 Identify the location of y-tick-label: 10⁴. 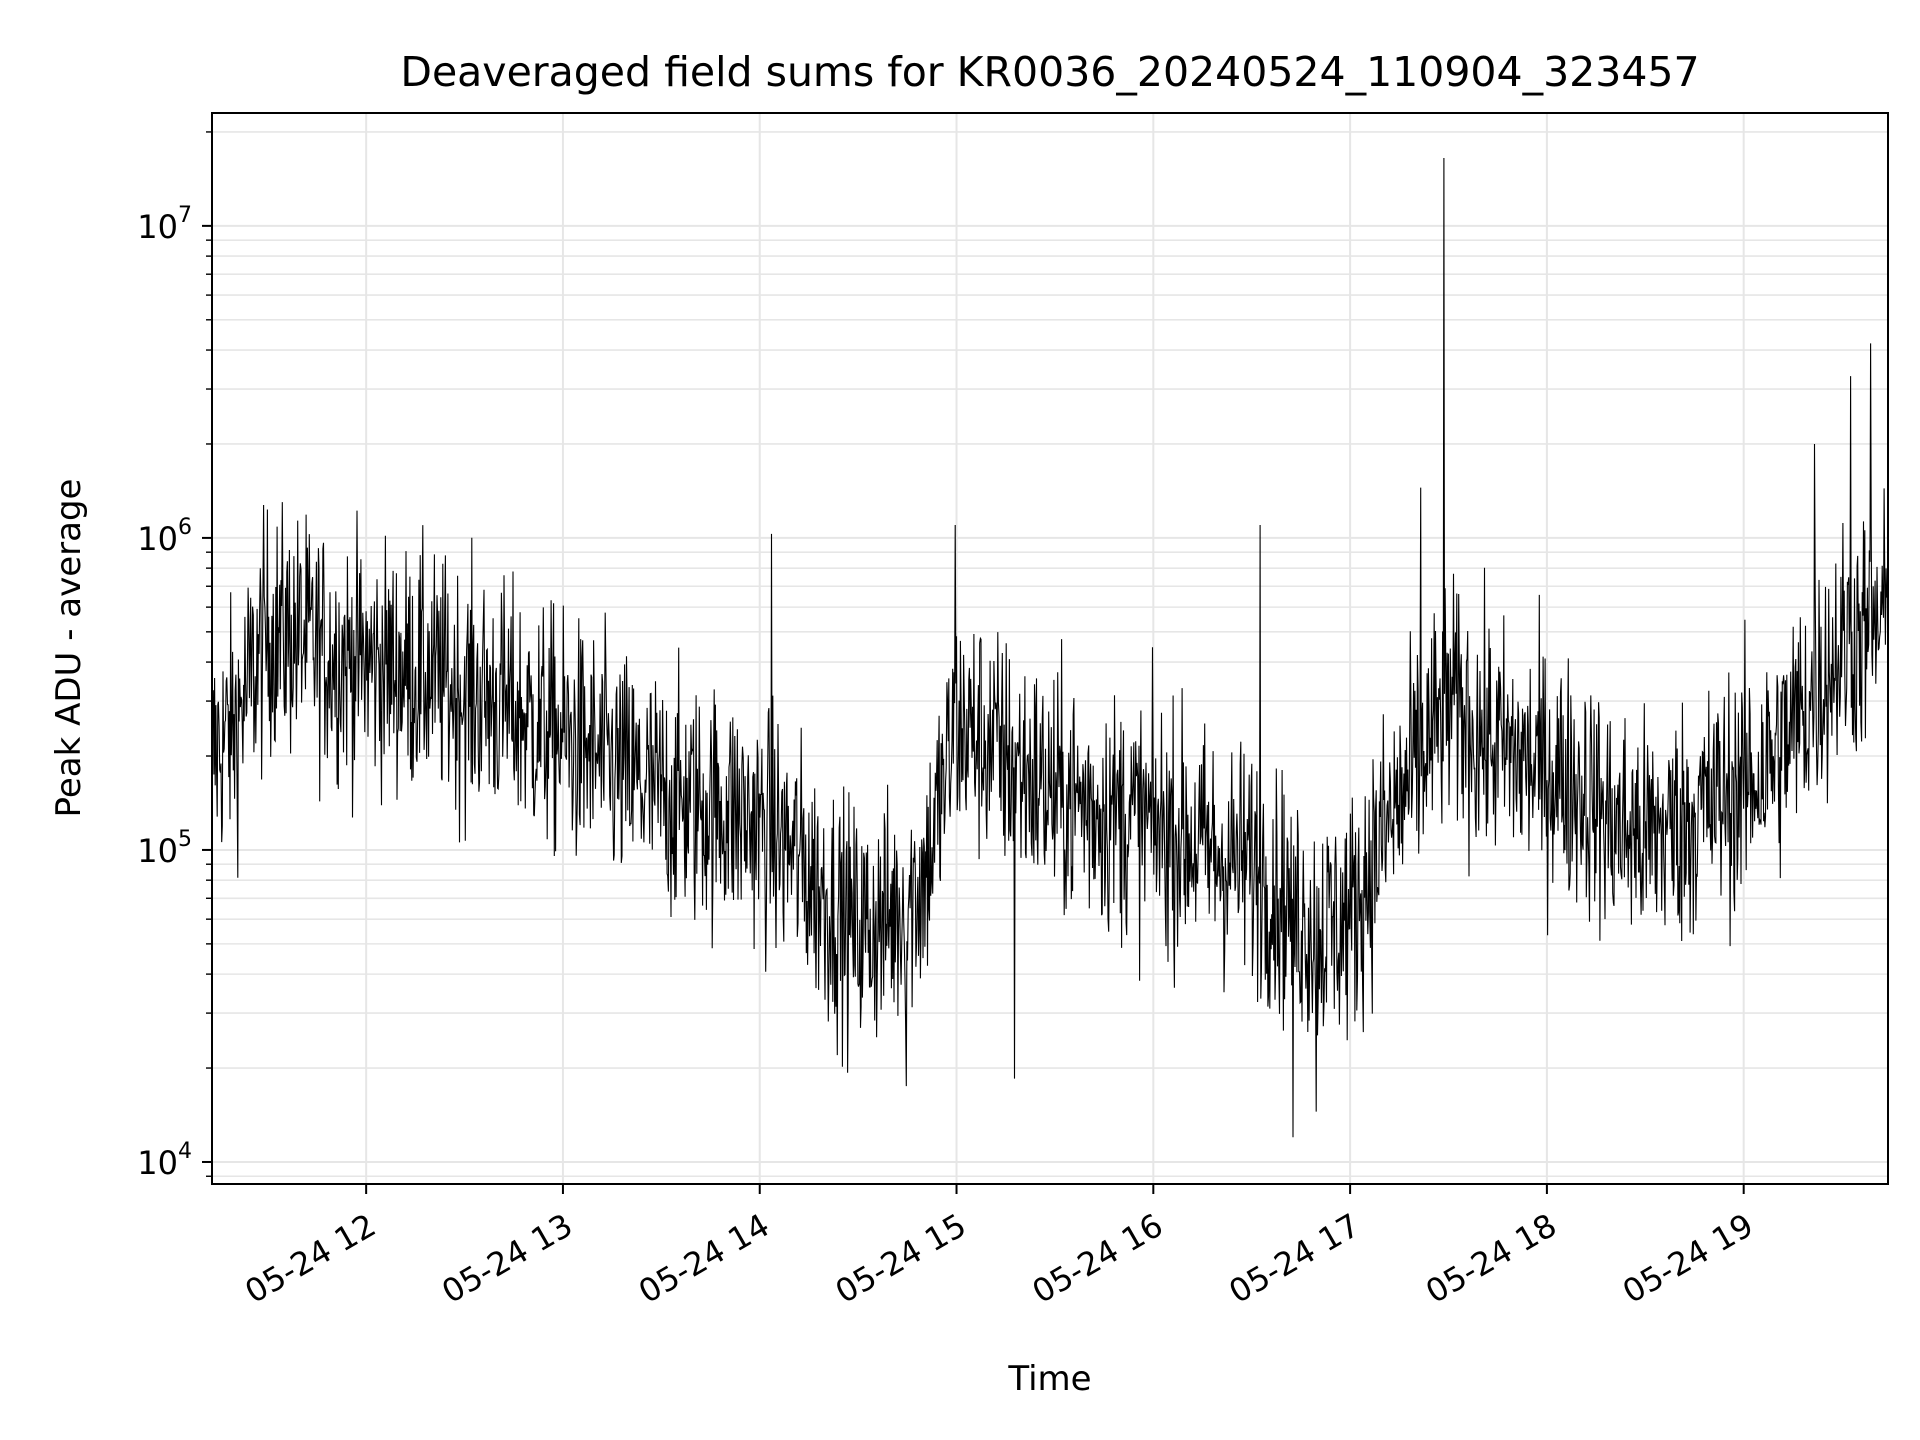
(164, 1160).